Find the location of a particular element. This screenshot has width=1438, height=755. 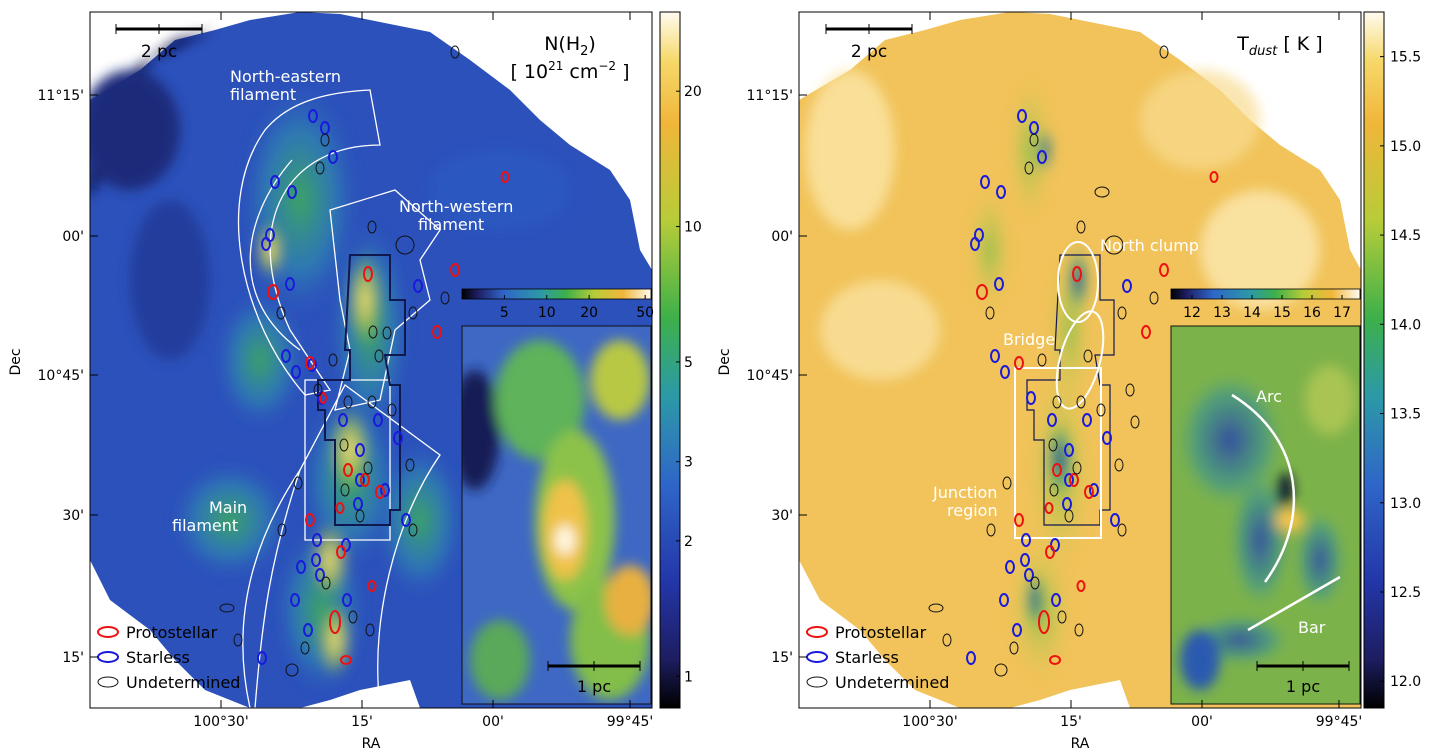

right-title: Tdust [ K ] is located at coordinates (1279, 46).